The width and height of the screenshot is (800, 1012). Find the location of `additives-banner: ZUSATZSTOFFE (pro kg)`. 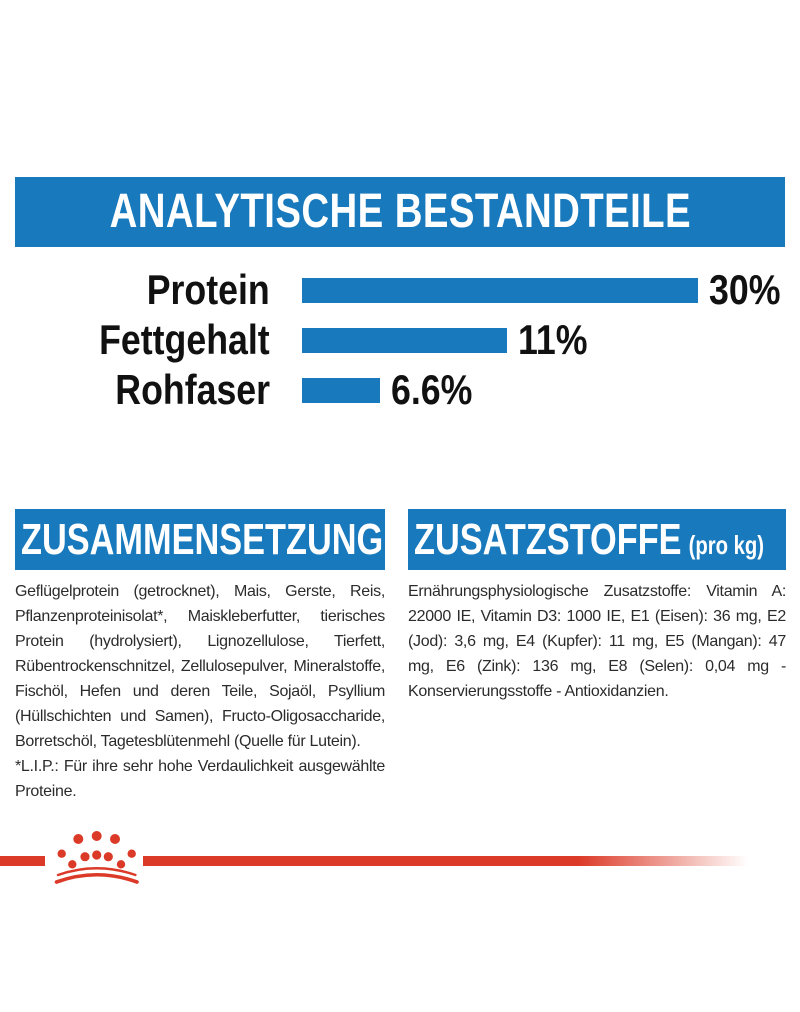

additives-banner: ZUSATZSTOFFE (pro kg) is located at coordinates (597, 539).